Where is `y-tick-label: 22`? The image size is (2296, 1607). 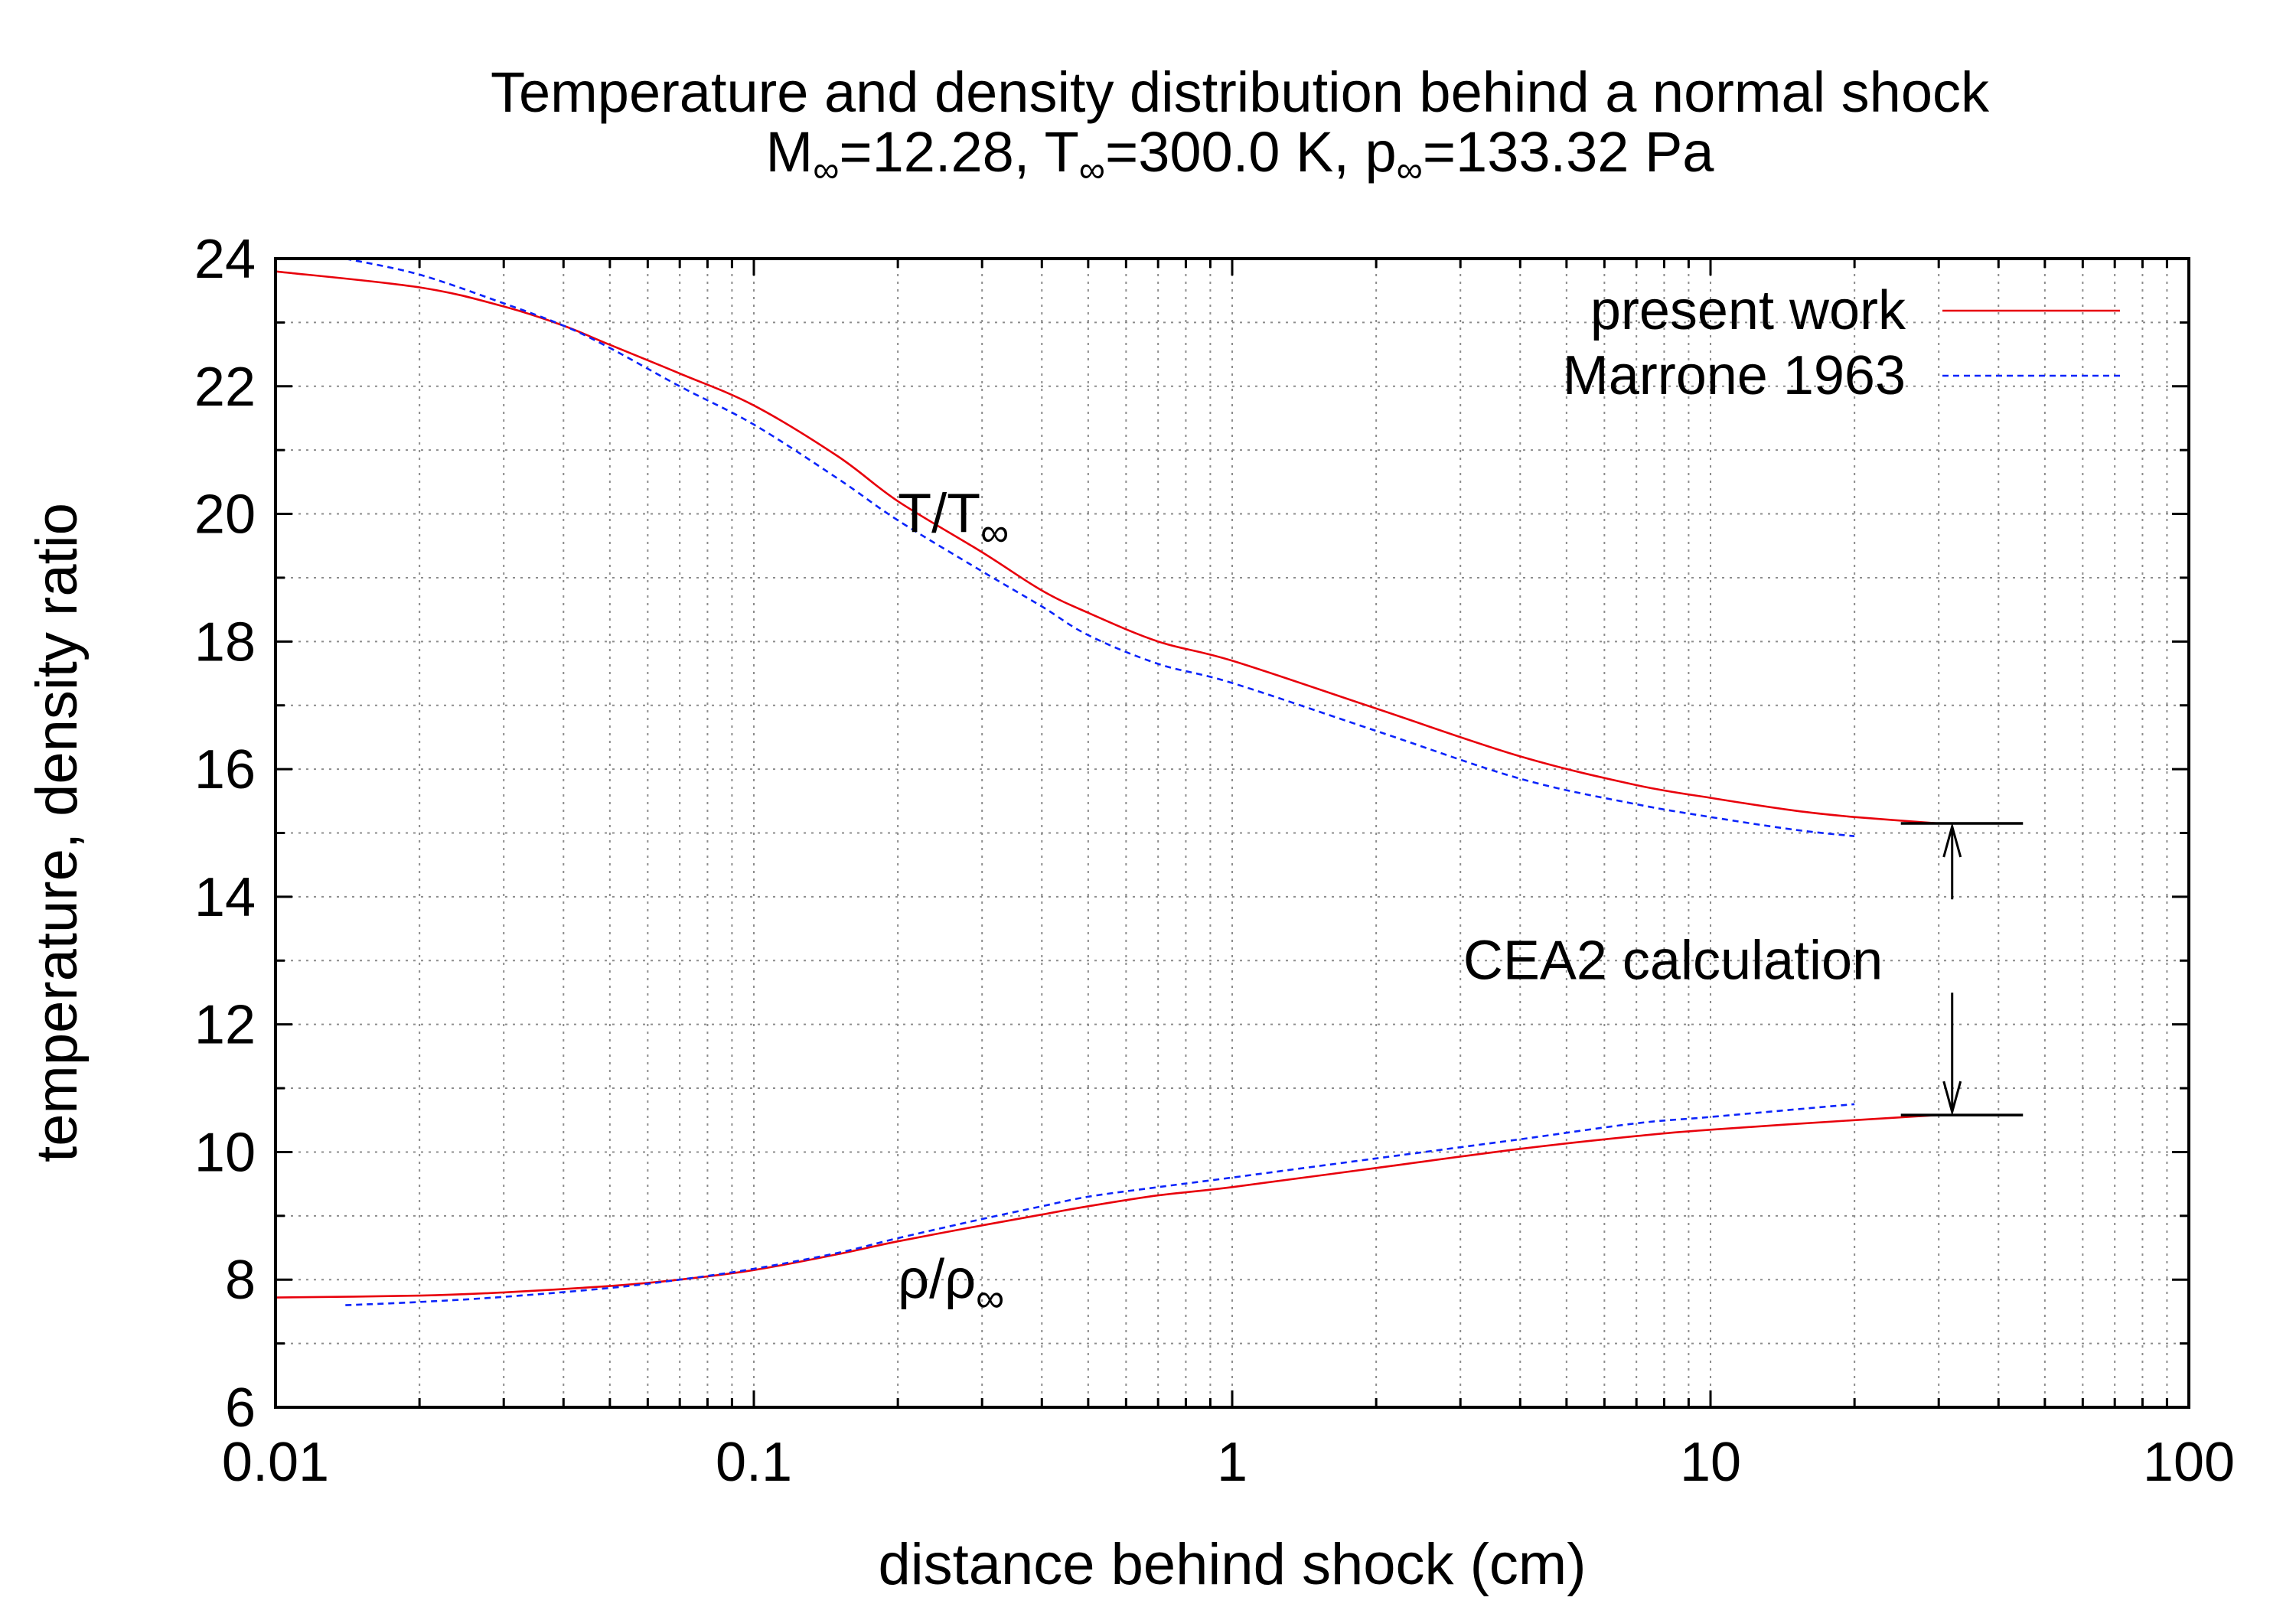 y-tick-label: 22 is located at coordinates (225, 387).